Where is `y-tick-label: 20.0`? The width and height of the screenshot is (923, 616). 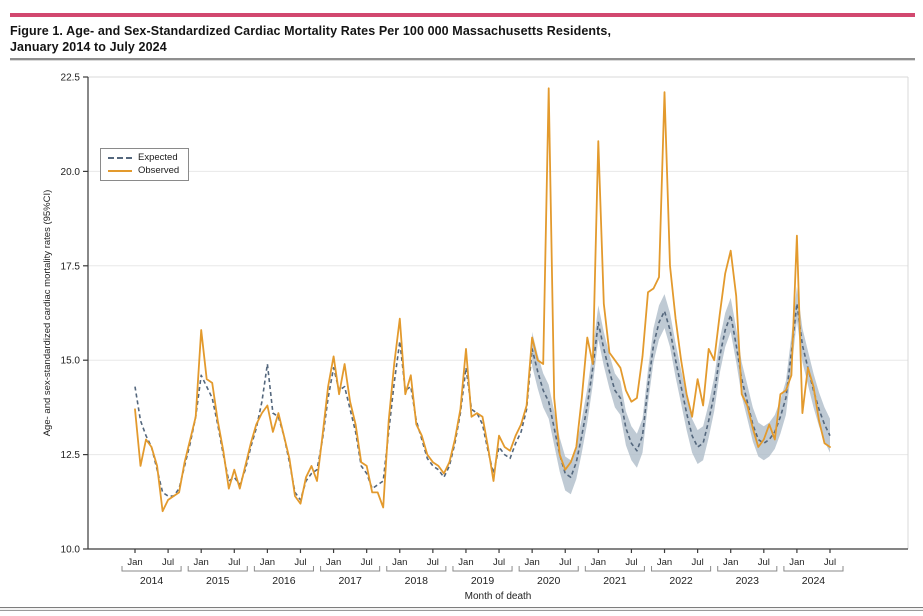 y-tick-label: 20.0 is located at coordinates (71, 172).